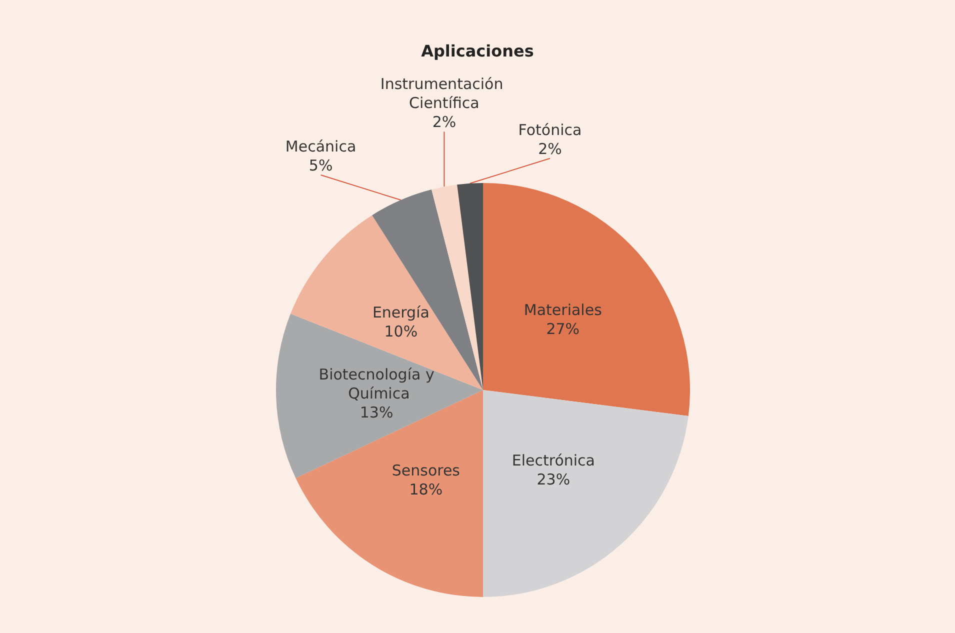 Image resolution: width=955 pixels, height=633 pixels. What do you see at coordinates (553, 479) in the screenshot?
I see `data-label: 23%` at bounding box center [553, 479].